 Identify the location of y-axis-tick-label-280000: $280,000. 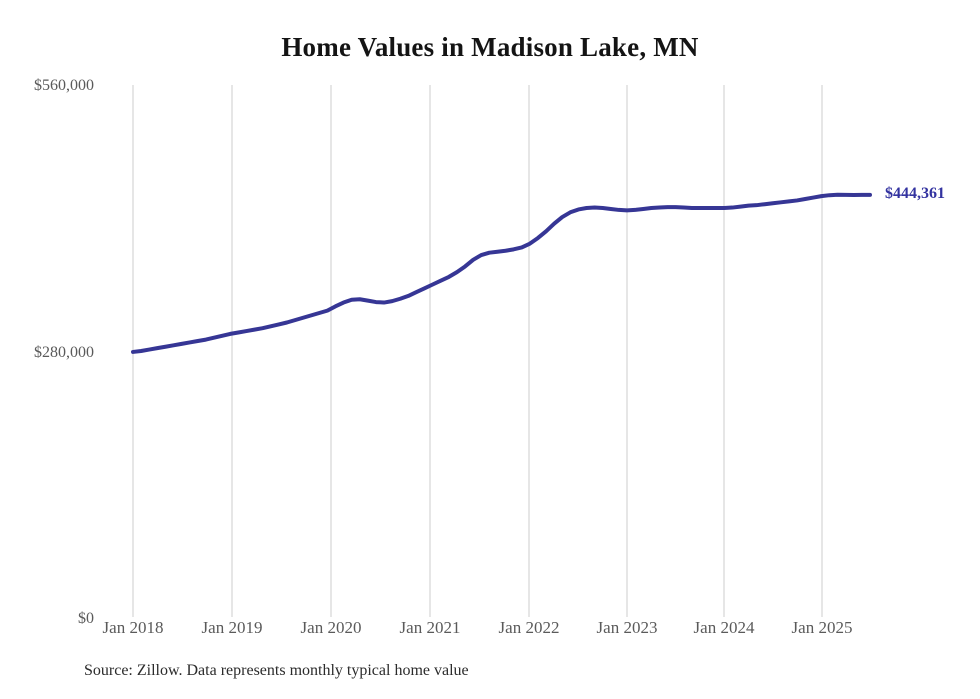
(64, 352).